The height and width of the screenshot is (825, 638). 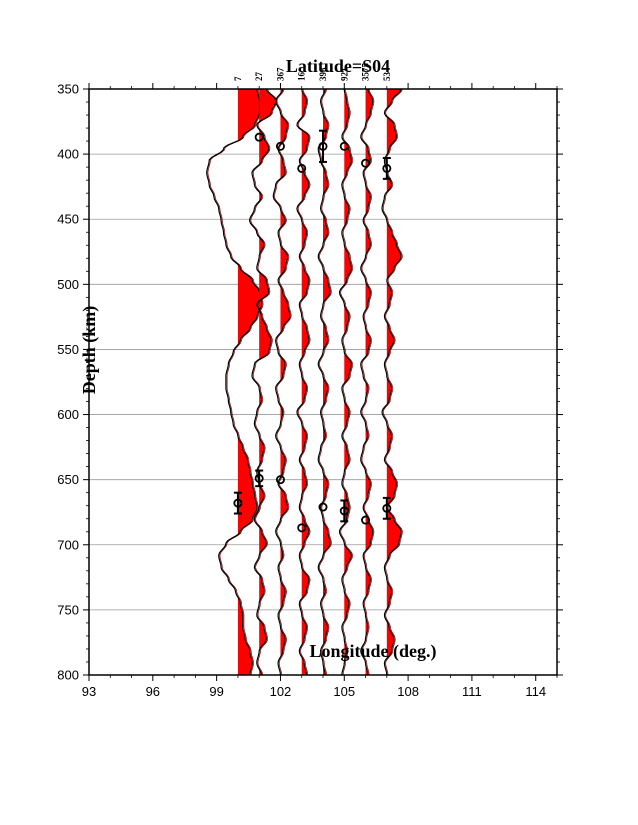 What do you see at coordinates (89, 350) in the screenshot?
I see `y-axis-title: Depth (km)` at bounding box center [89, 350].